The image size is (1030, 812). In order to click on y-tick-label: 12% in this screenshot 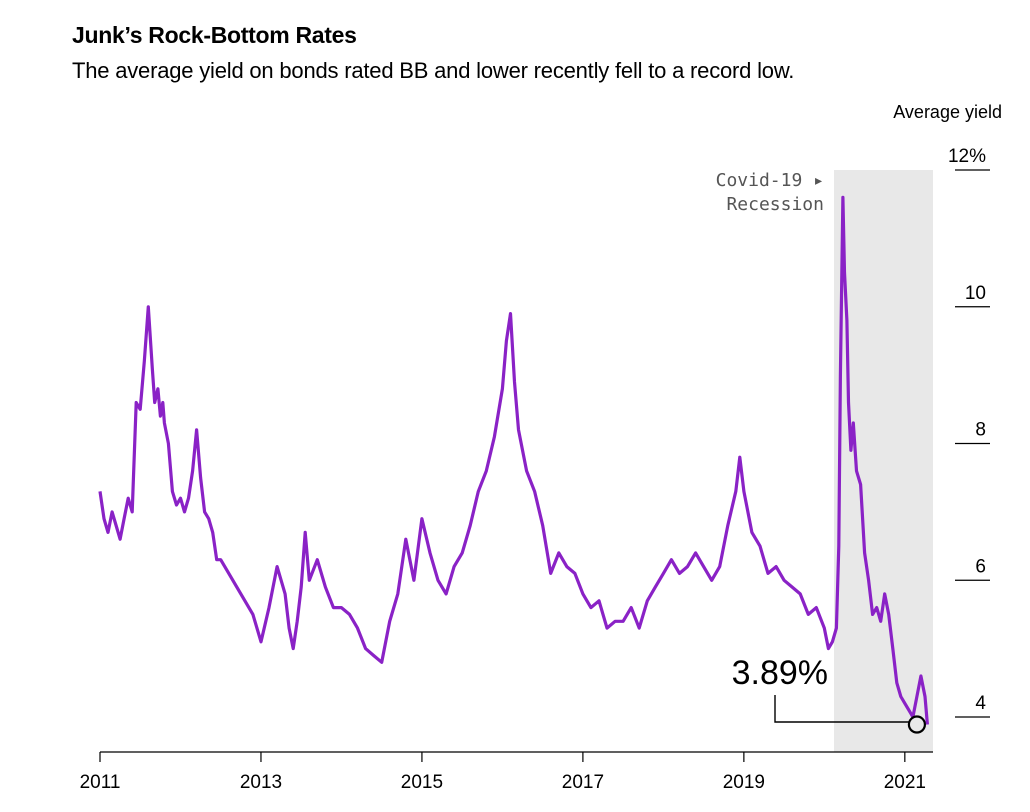, I will do `click(967, 156)`.